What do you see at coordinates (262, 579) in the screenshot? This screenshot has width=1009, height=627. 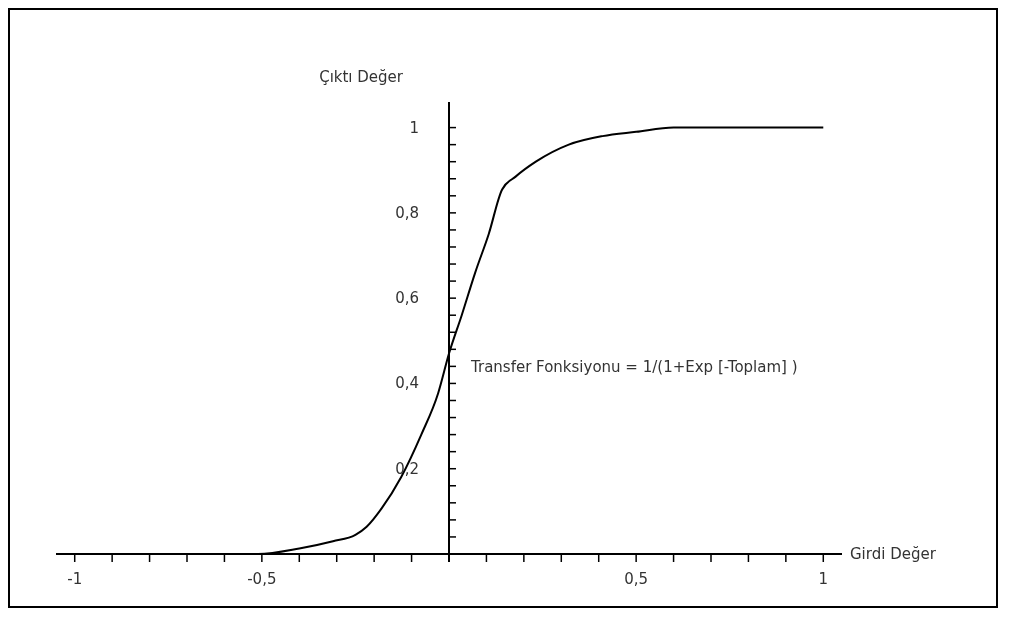 I see `x-tick-label: -0,5` at bounding box center [262, 579].